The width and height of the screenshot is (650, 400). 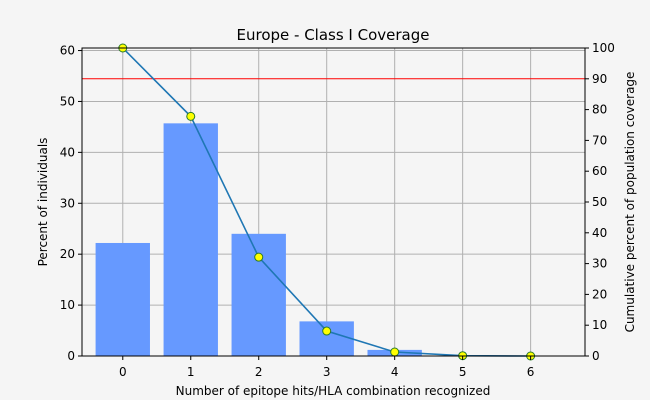 I want to click on y2-tick-label: 80, so click(x=599, y=110).